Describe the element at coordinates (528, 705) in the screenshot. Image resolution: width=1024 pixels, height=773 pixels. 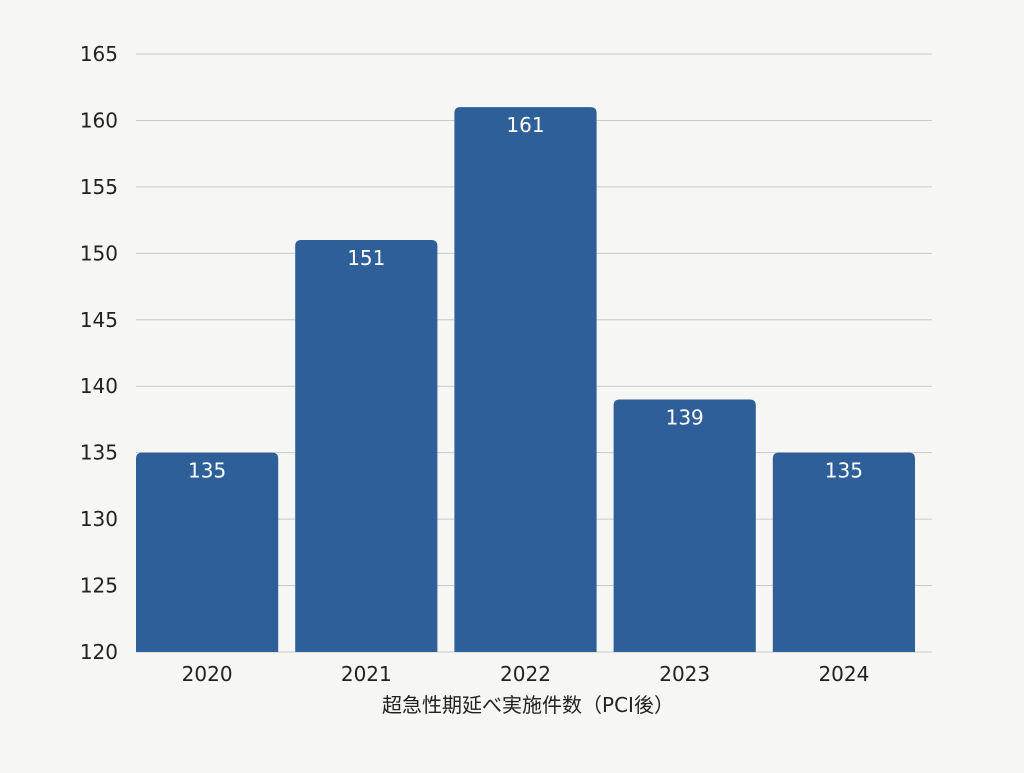
I see `x-axis-title: 超急性期延べ実施件数（PCI後）` at that location.